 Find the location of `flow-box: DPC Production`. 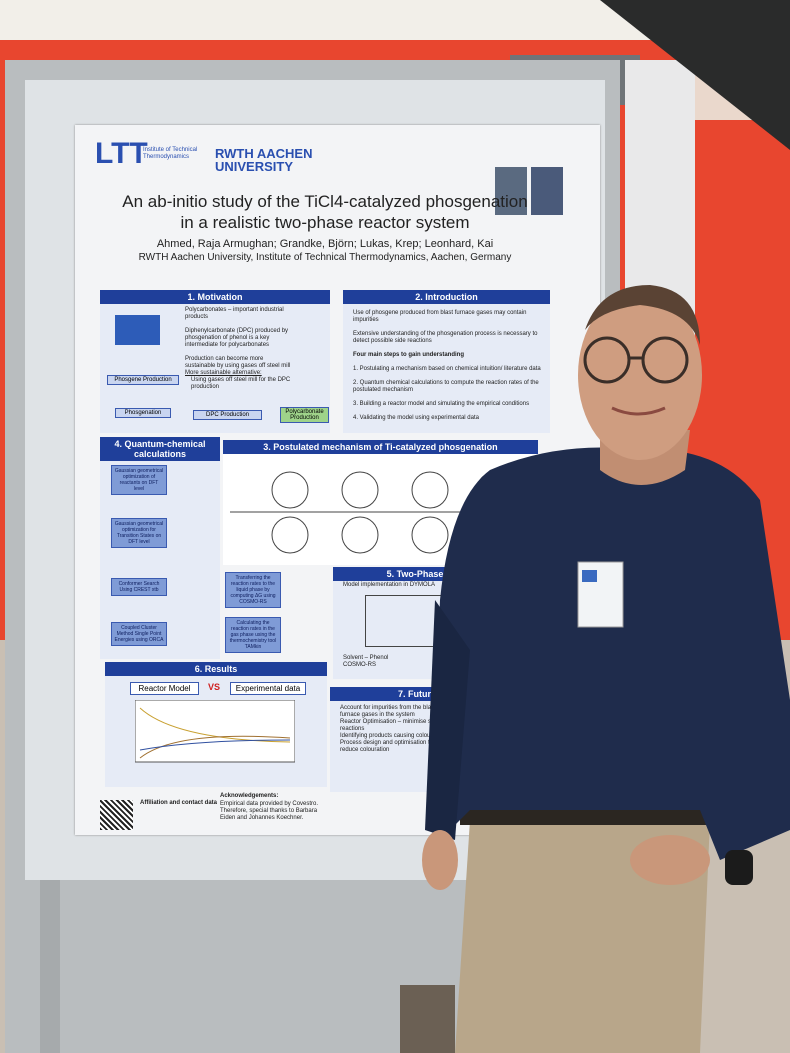

flow-box: DPC Production is located at coordinates (227, 415).